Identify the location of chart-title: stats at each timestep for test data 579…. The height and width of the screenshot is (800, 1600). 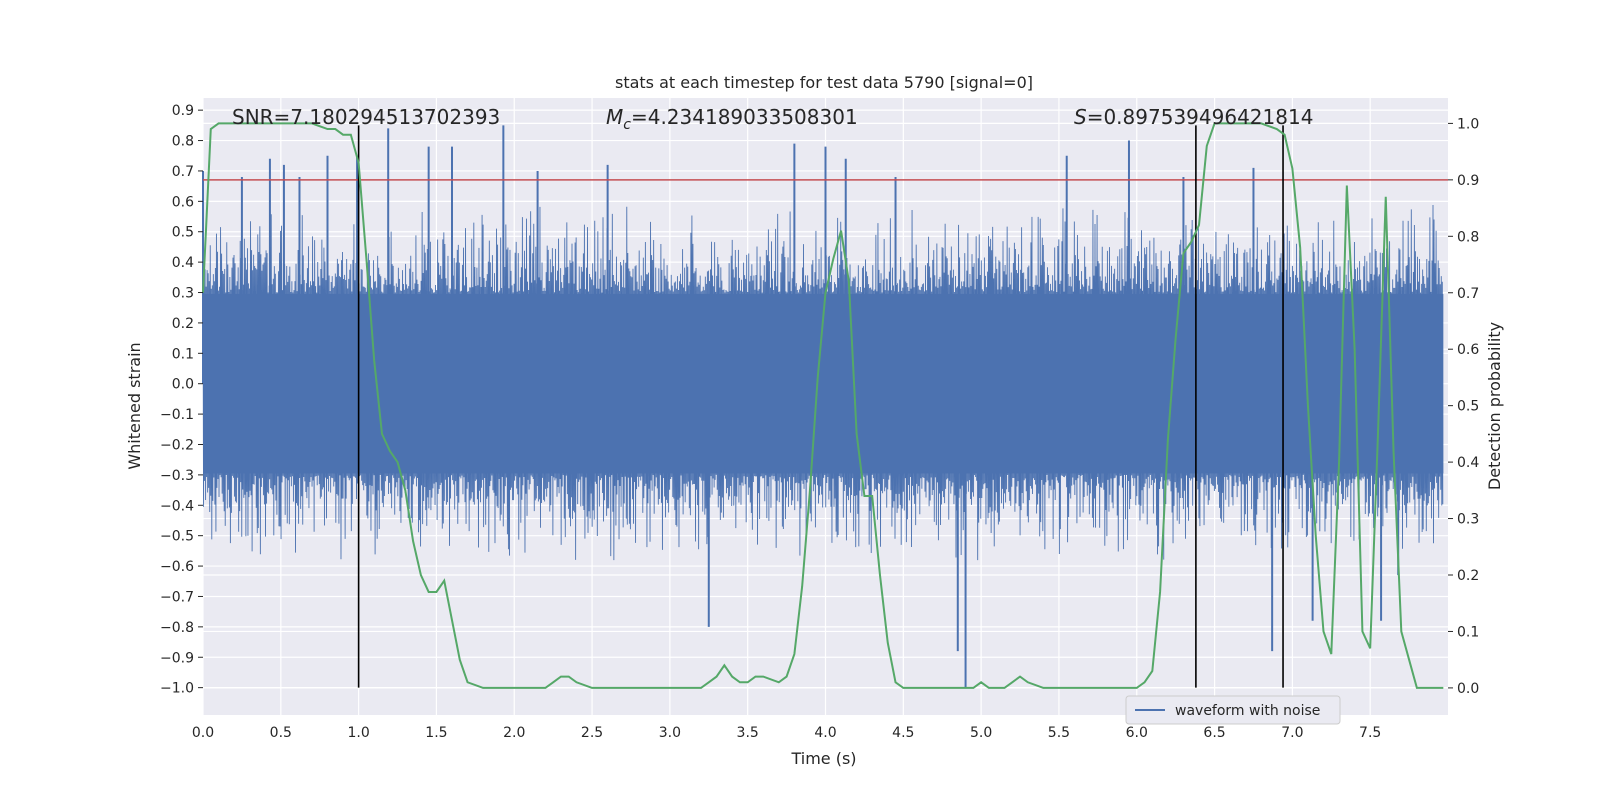
(824, 82).